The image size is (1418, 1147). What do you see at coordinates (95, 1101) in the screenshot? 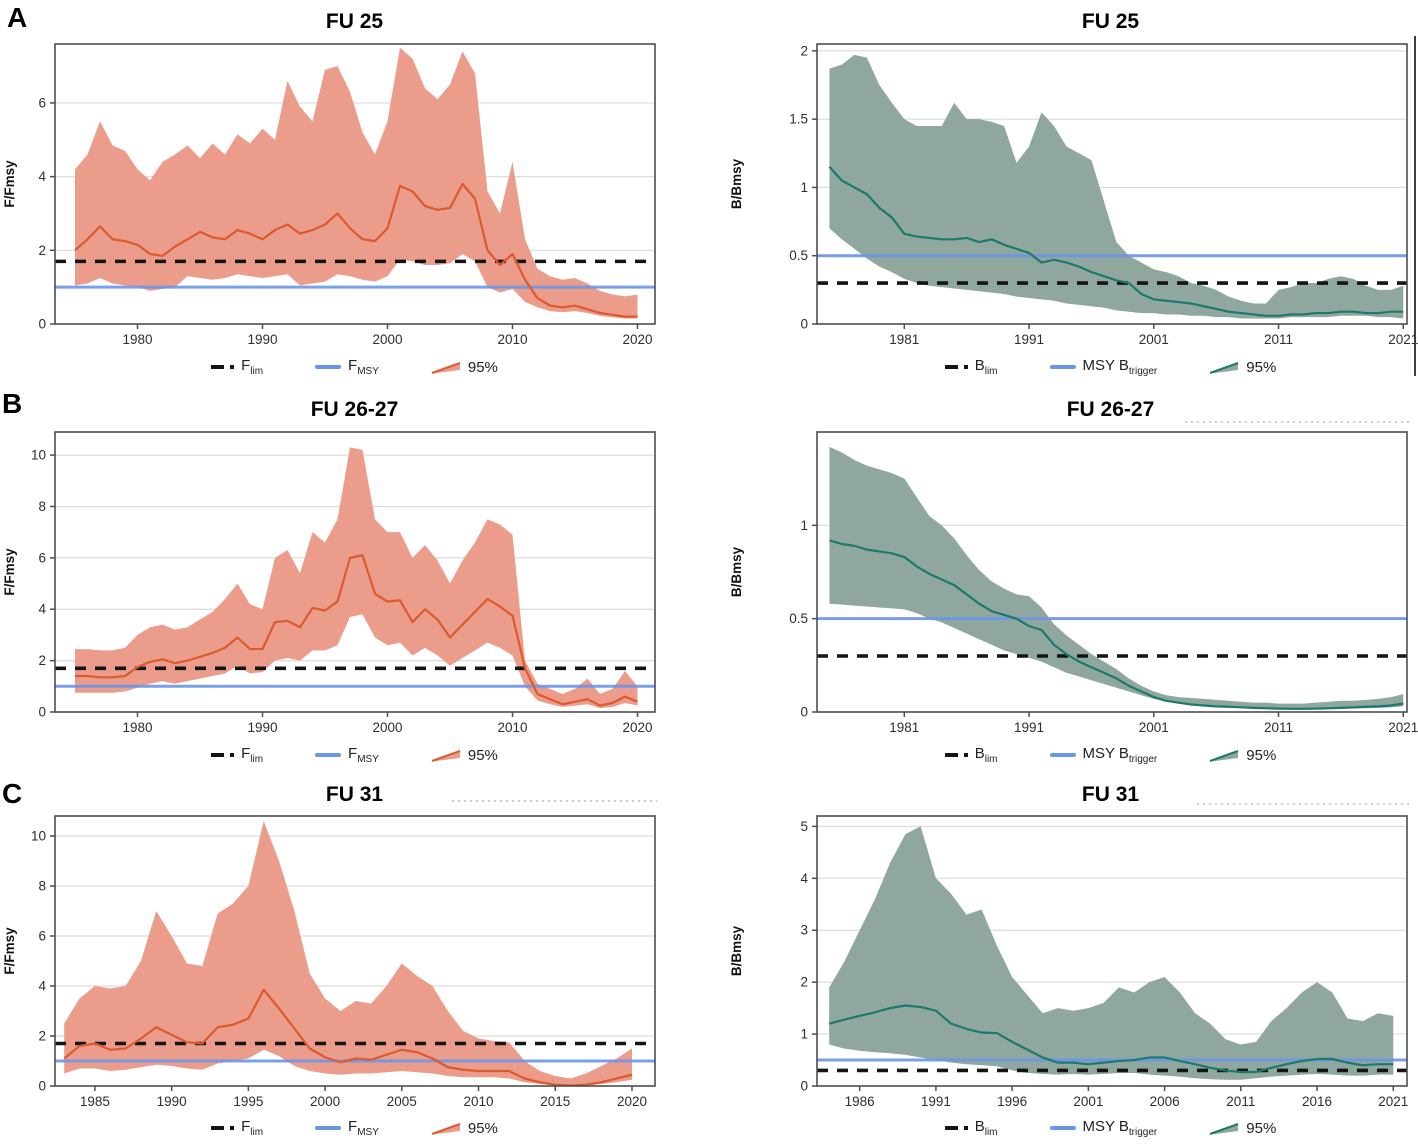
I see `x-tick-label: 1985` at bounding box center [95, 1101].